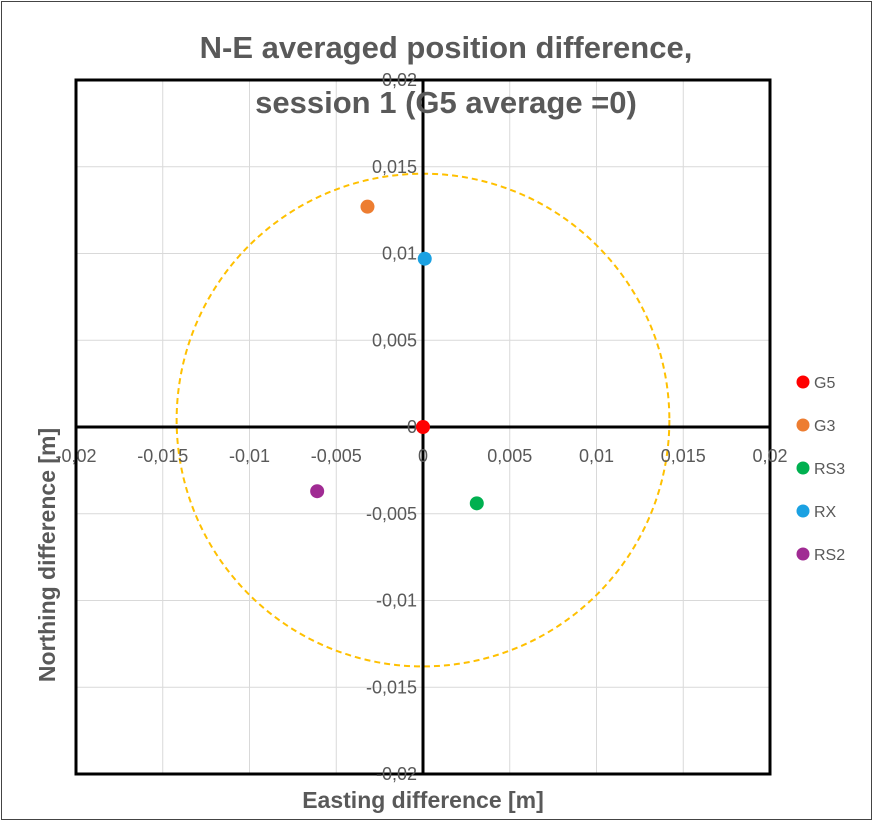 Image resolution: width=875 pixels, height=823 pixels. I want to click on y-tick-label: 0, so click(412, 427).